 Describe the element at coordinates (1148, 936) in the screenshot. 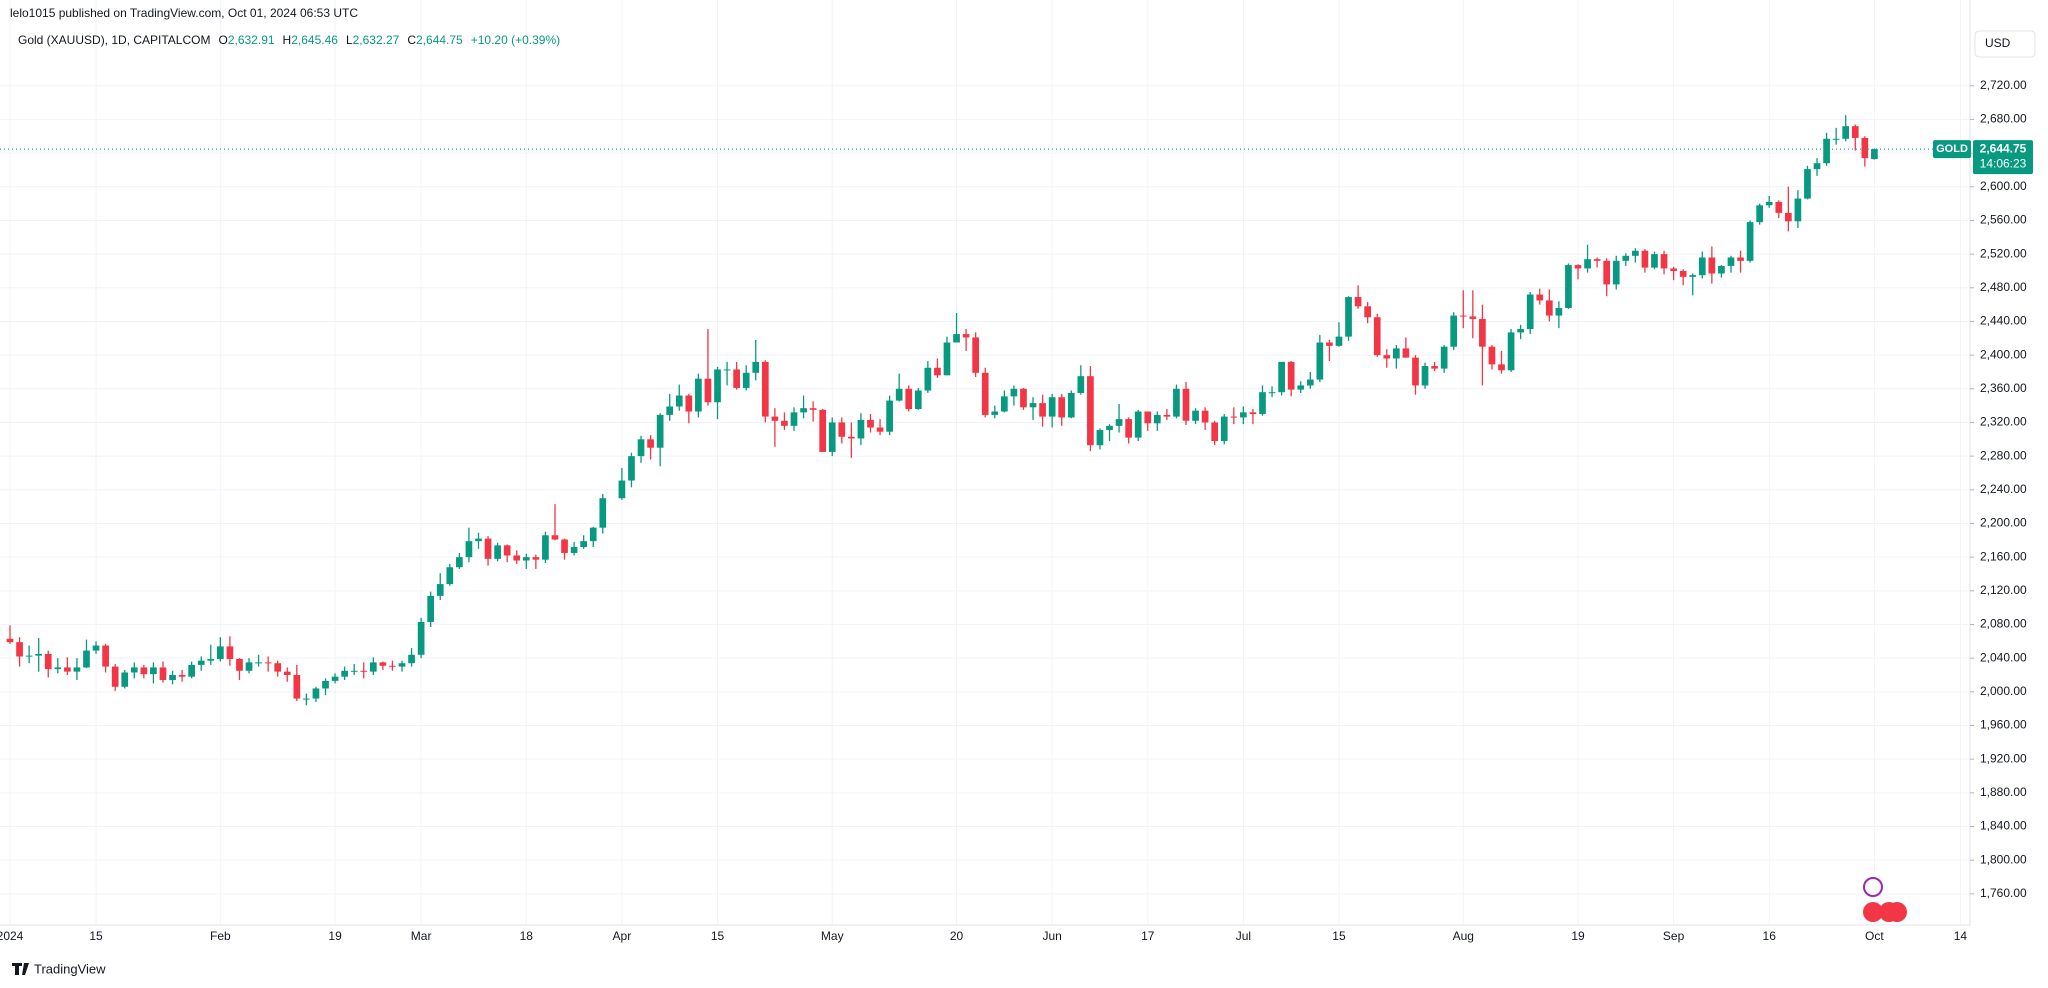

I see `x-tick-label: 17` at that location.